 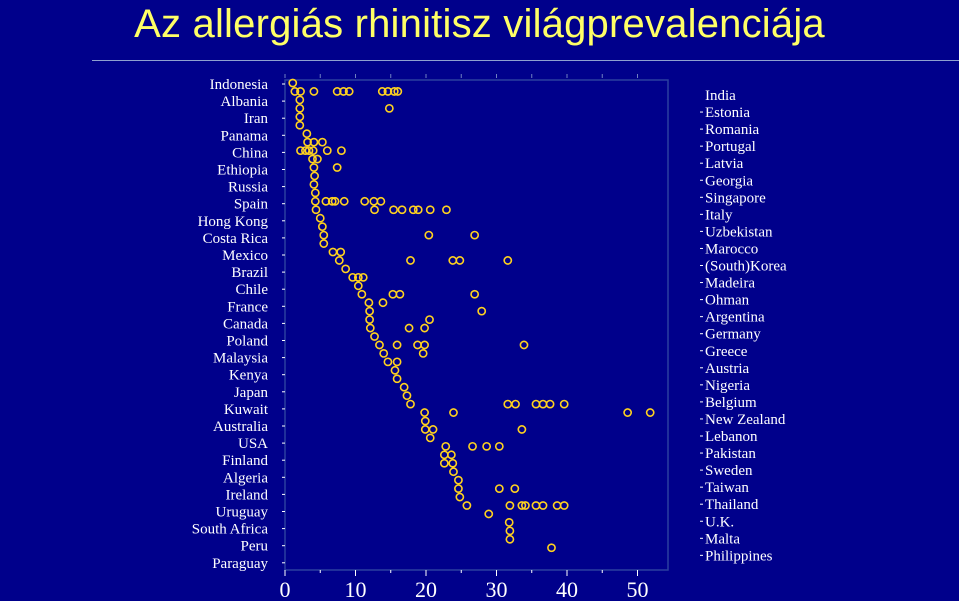 What do you see at coordinates (727, 386) in the screenshot?
I see `right-country-label: Nigeria` at bounding box center [727, 386].